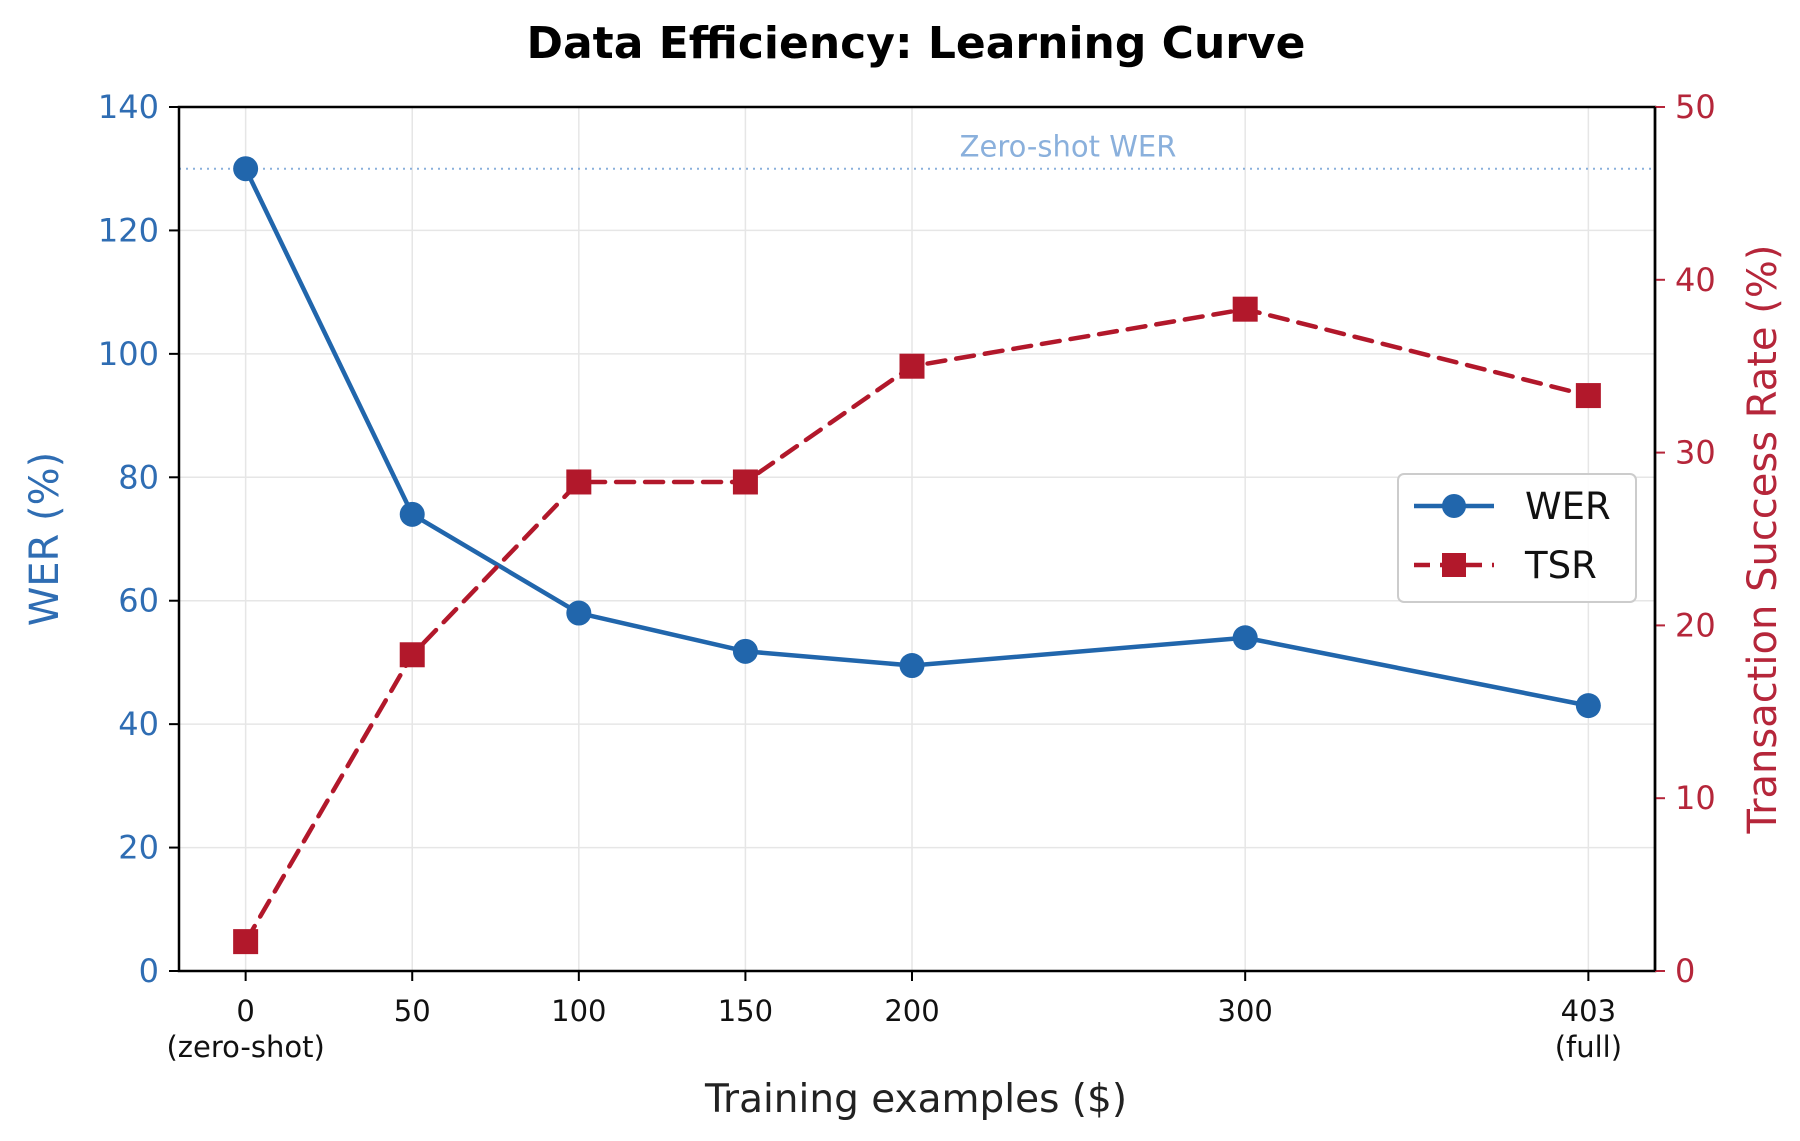  Describe the element at coordinates (245, 1011) in the screenshot. I see `x-tick-label: 0` at that location.